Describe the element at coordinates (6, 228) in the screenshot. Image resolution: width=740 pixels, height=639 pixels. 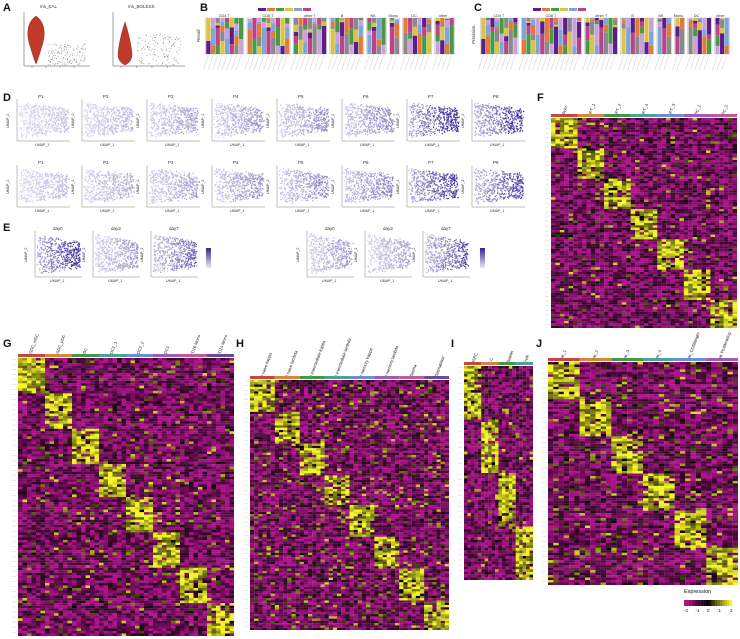
I see `panel-label-e: E` at that location.